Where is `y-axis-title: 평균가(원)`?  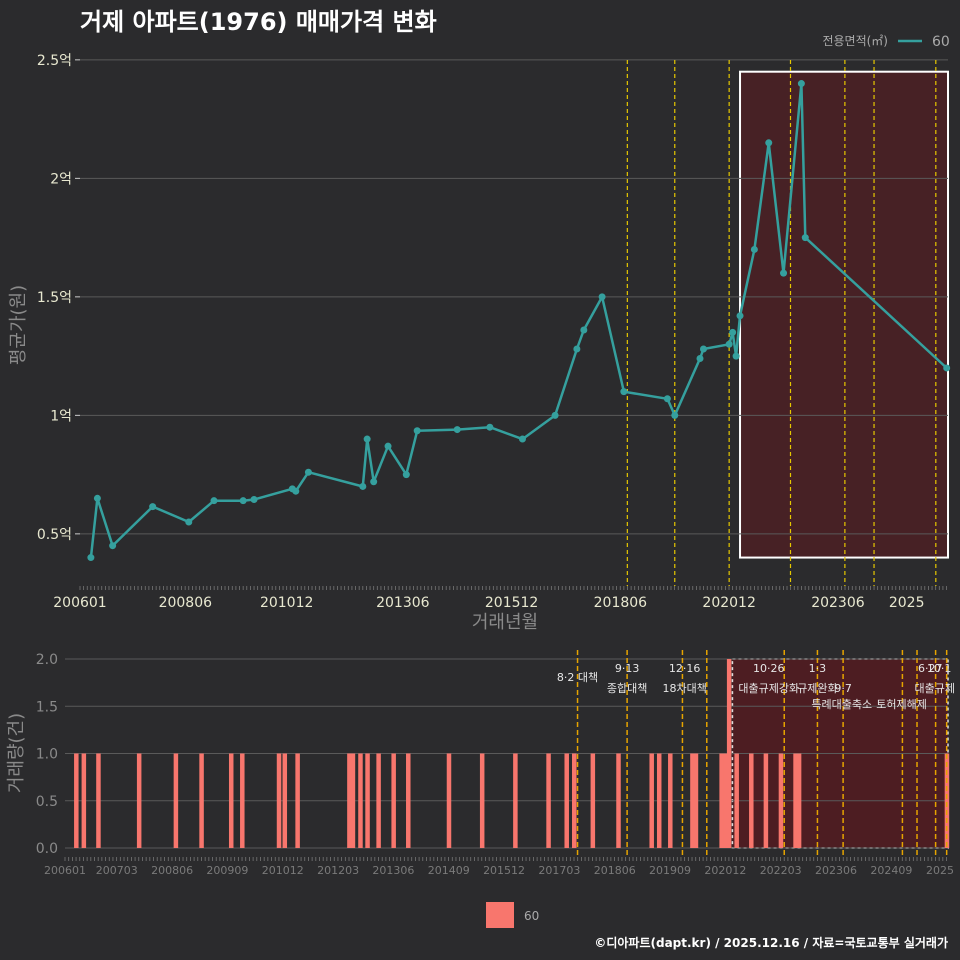
y-axis-title: 평균가(원) is located at coordinates (18, 325).